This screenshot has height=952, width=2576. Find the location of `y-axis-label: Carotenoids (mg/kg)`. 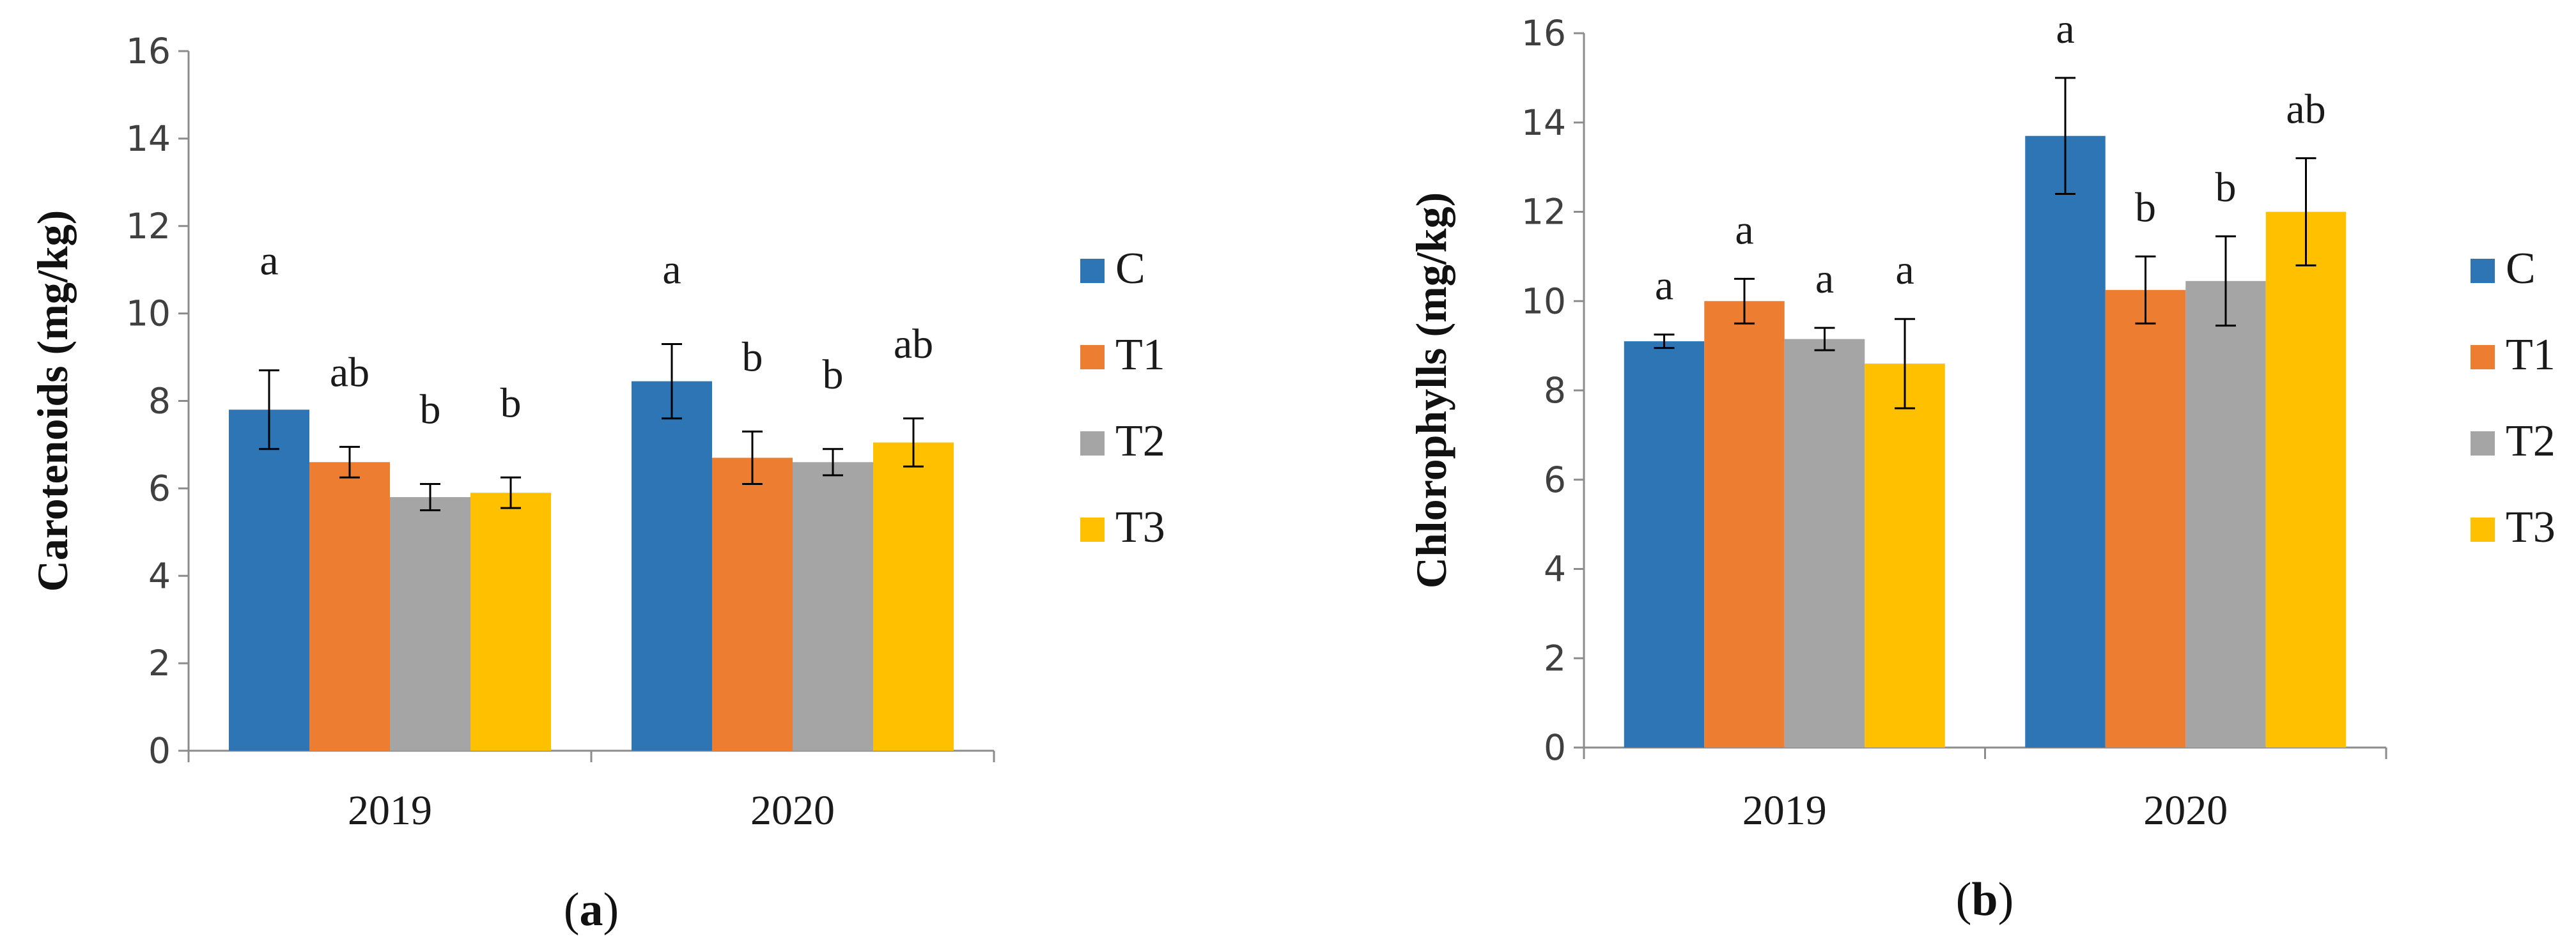

y-axis-label: Carotenoids (mg/kg) is located at coordinates (52, 401).